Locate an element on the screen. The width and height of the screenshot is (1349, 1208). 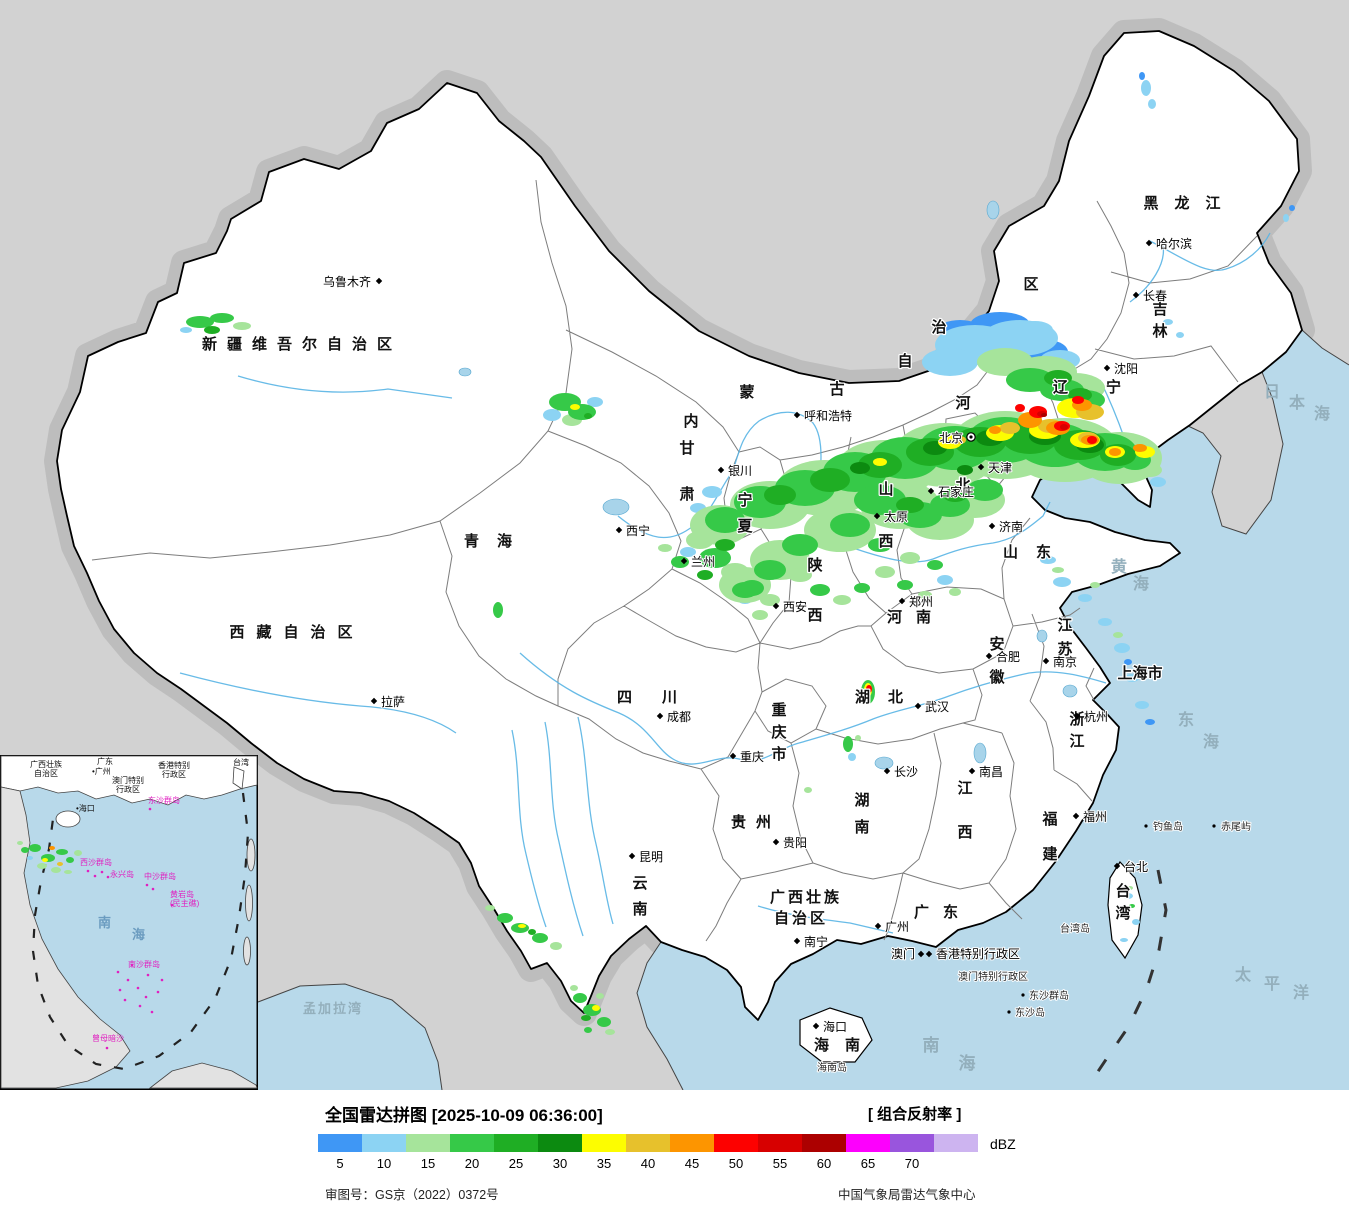
qinghai-lake is located at coordinates (616, 507).